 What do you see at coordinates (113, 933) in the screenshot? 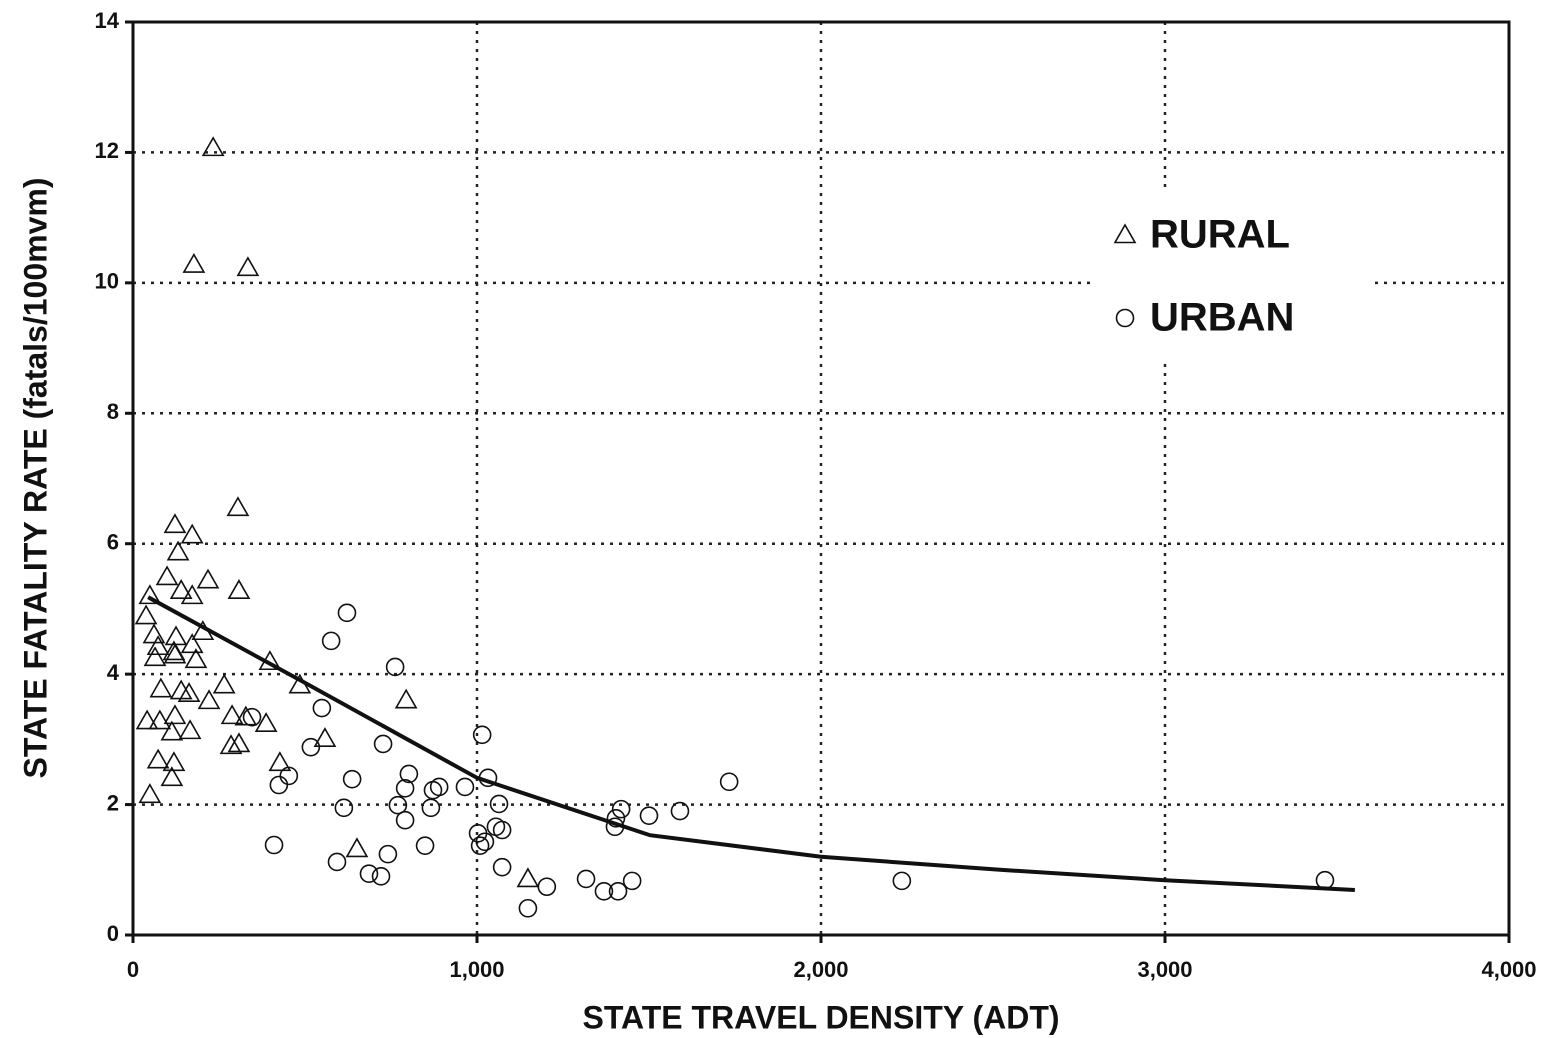
I see `y-tick-label: 0` at bounding box center [113, 933].